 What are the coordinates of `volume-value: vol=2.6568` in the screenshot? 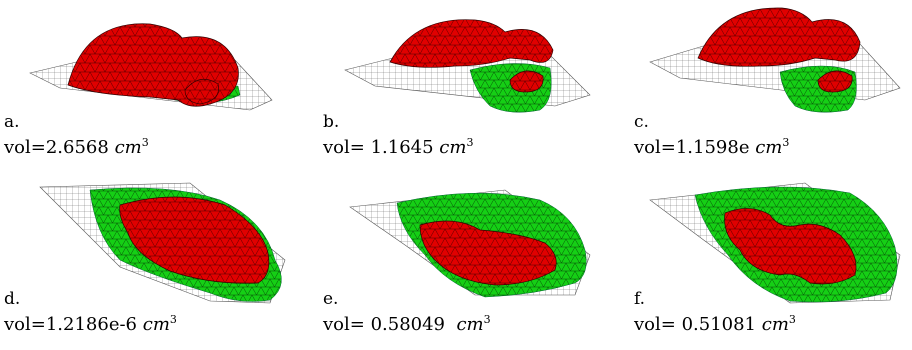 It's located at (56, 147).